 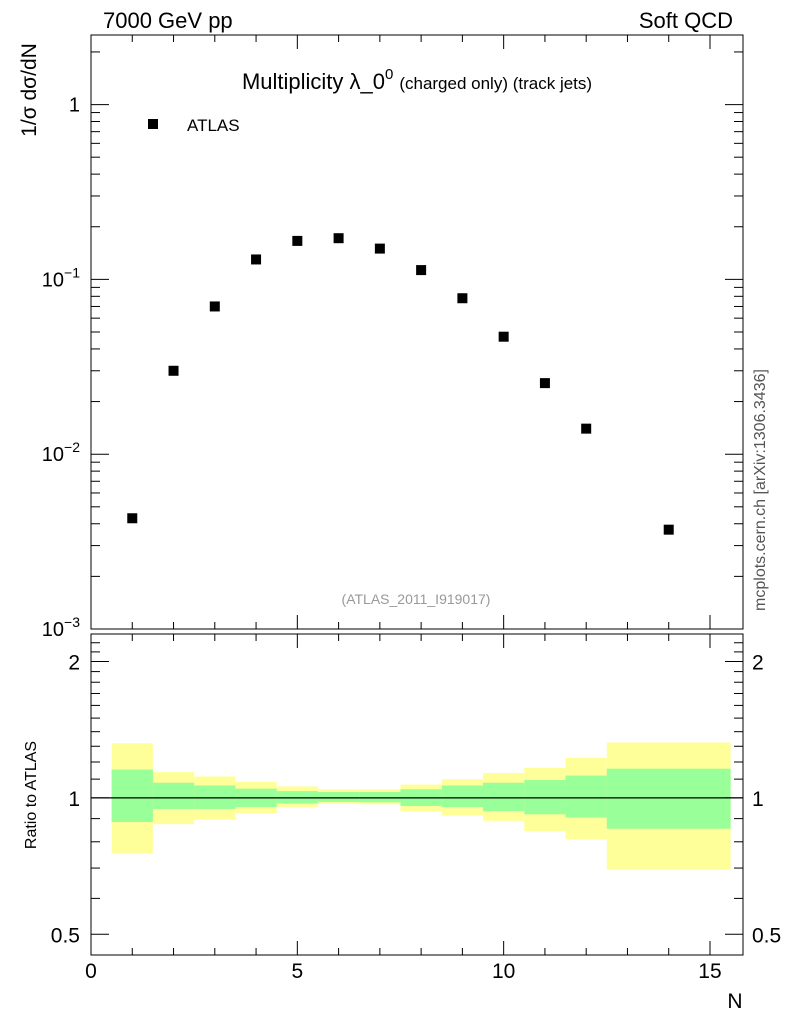 What do you see at coordinates (61, 452) in the screenshot?
I see `y-tick-label: 10⁻²` at bounding box center [61, 452].